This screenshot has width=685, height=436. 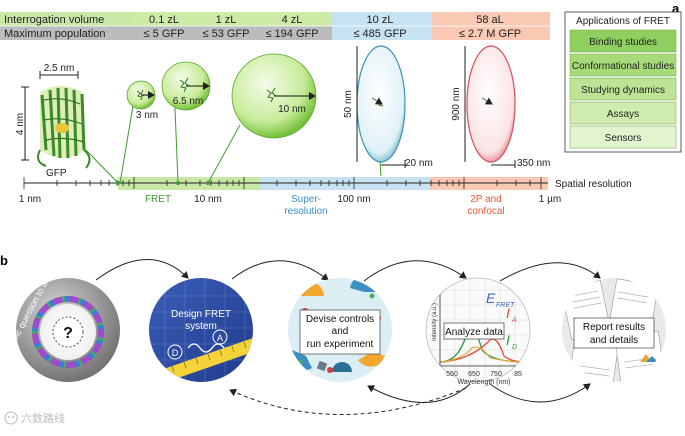 I want to click on efret-sub: FRET, so click(x=505, y=305).